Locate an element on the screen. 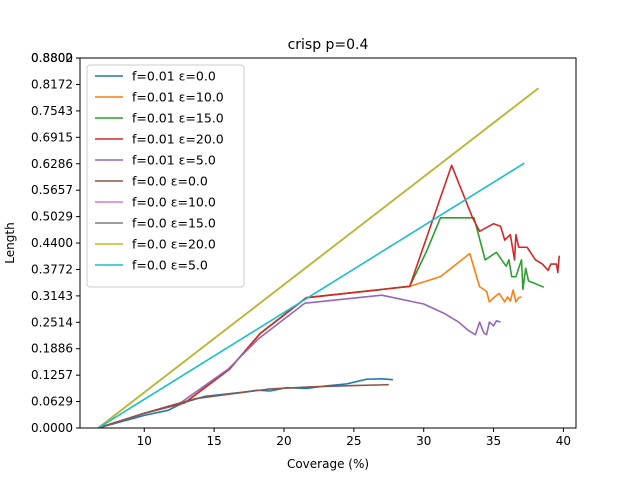 The height and width of the screenshot is (480, 640). legend-label-8: f=0.0 ε=20.0 is located at coordinates (174, 244).